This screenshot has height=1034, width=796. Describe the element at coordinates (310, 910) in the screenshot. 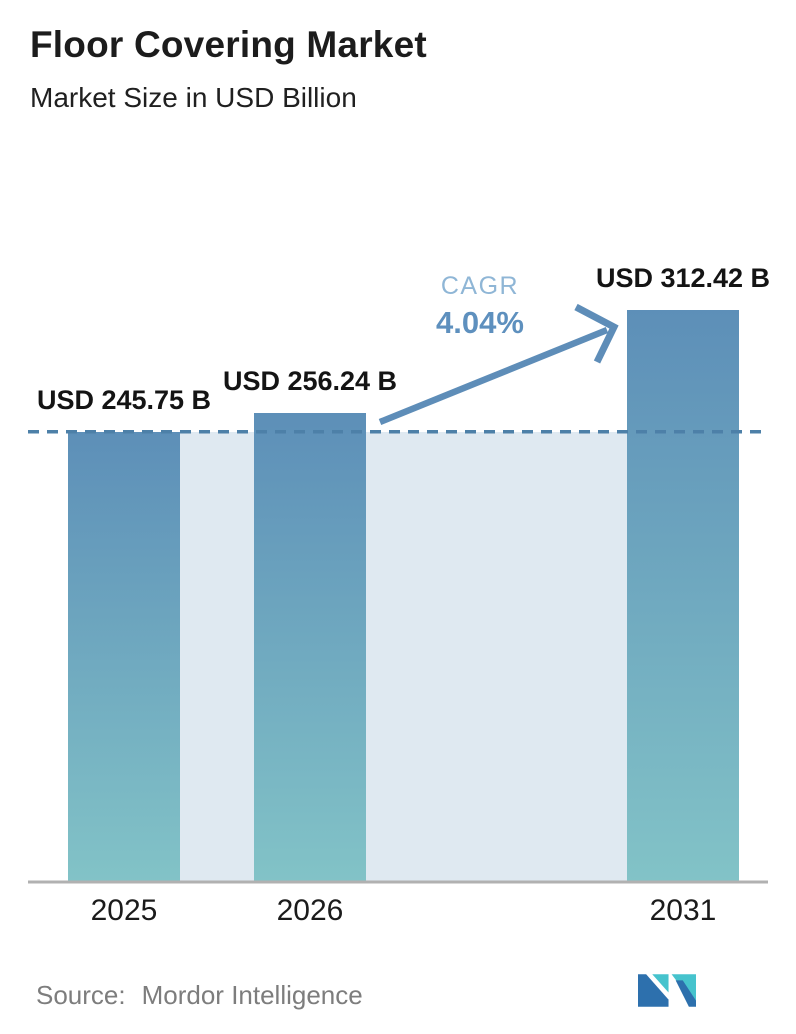

I see `x-axis-label: 2026` at that location.